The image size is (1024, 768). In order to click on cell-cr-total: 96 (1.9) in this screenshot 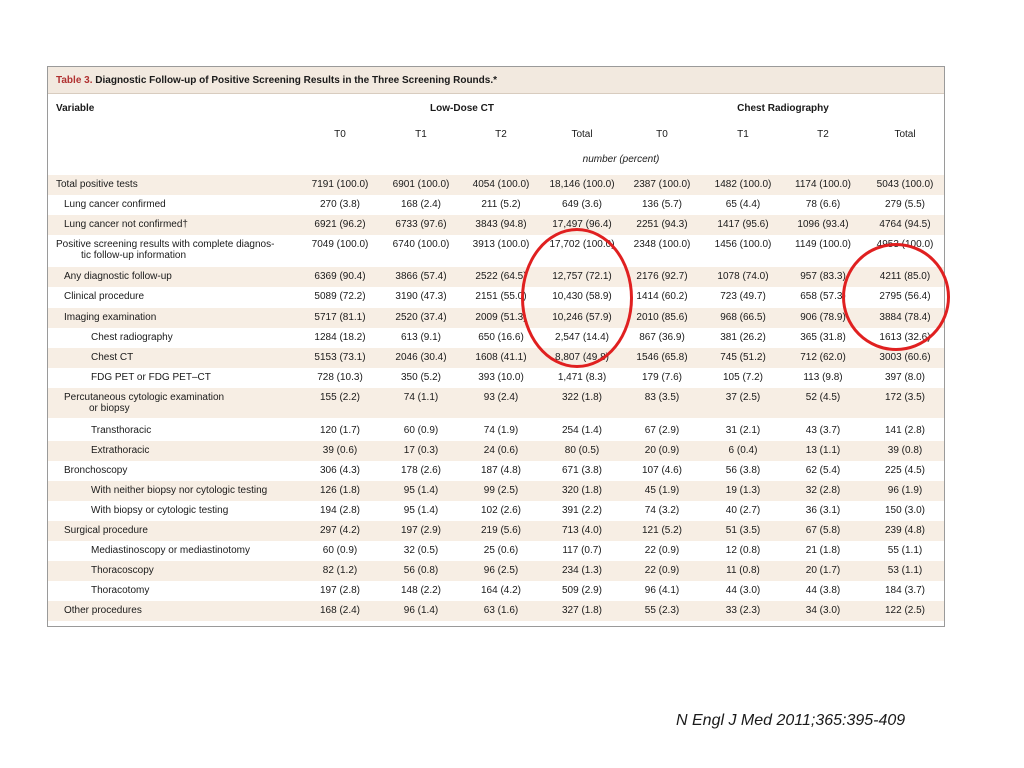, I will do `click(905, 490)`.